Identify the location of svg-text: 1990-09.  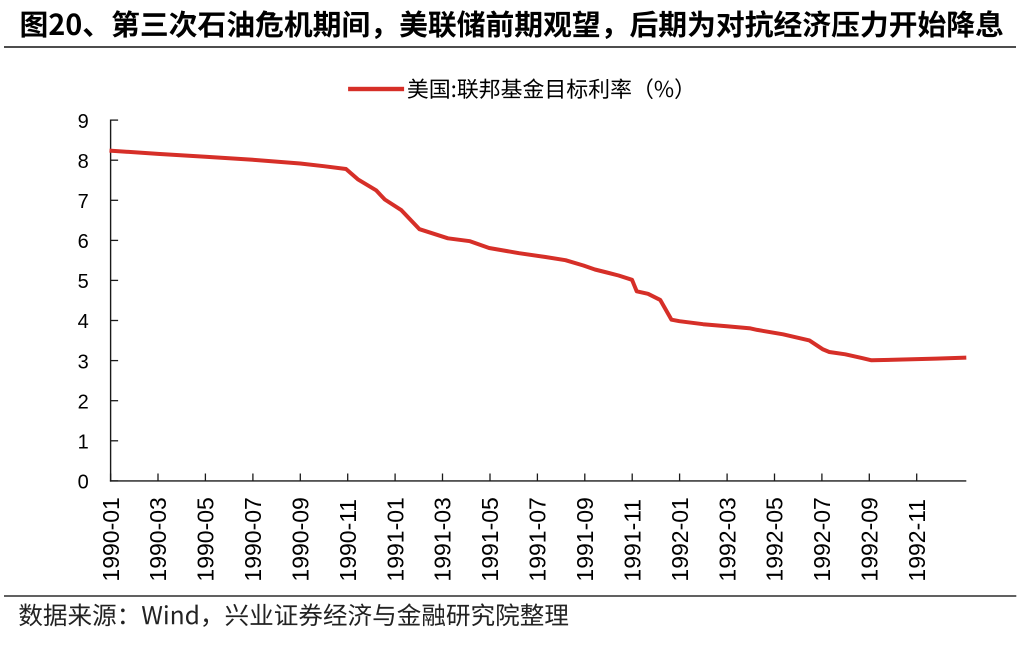
(301, 539).